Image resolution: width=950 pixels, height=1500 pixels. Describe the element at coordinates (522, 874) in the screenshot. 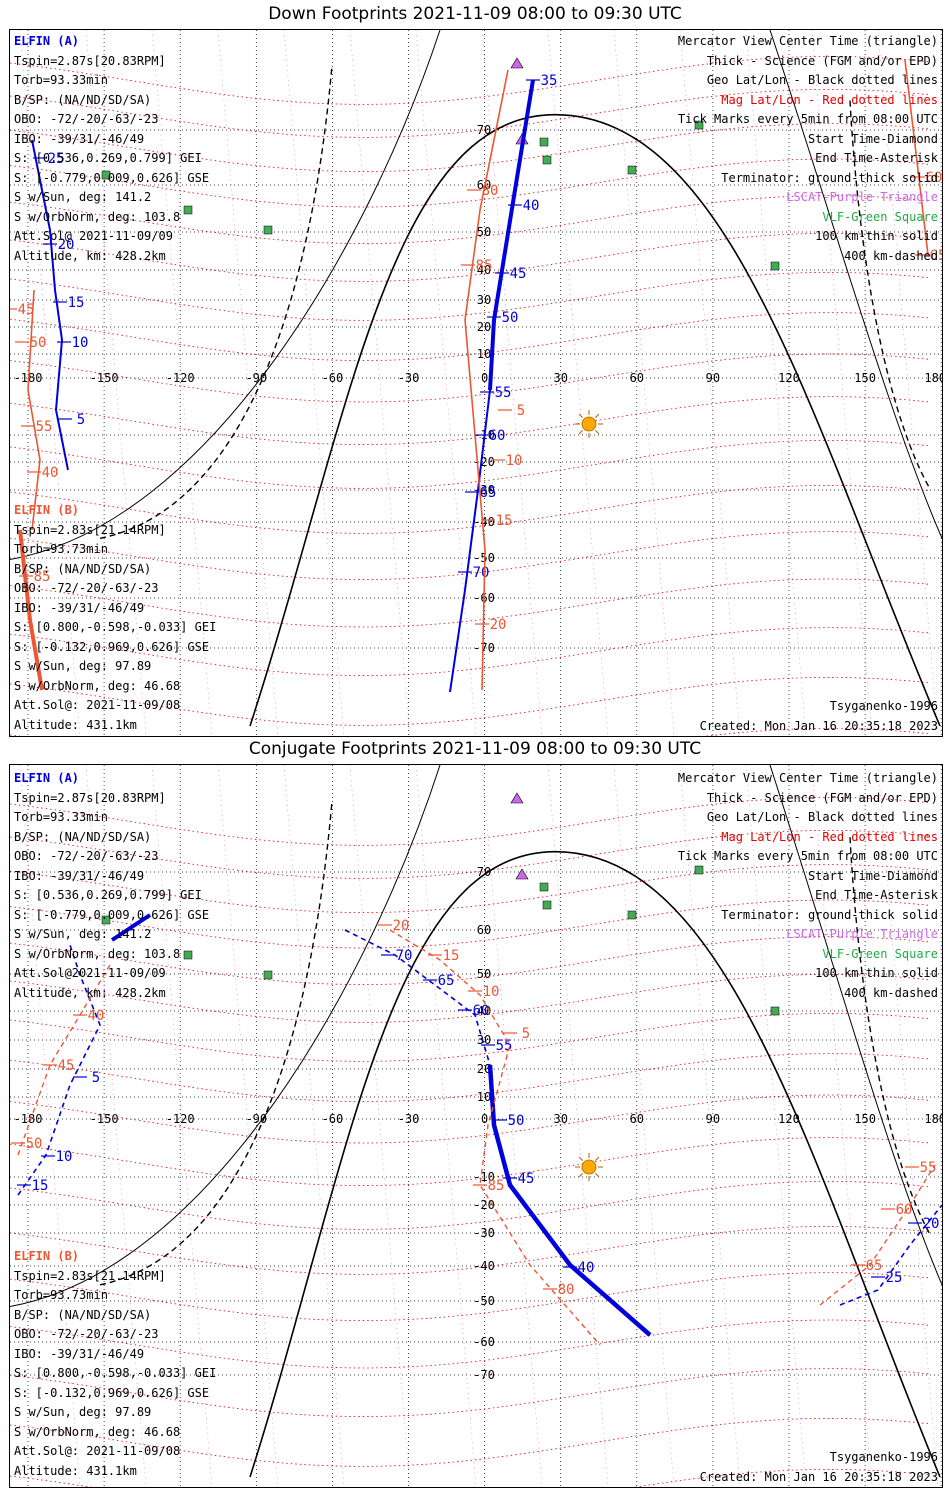

I see `lscat-triangle` at that location.